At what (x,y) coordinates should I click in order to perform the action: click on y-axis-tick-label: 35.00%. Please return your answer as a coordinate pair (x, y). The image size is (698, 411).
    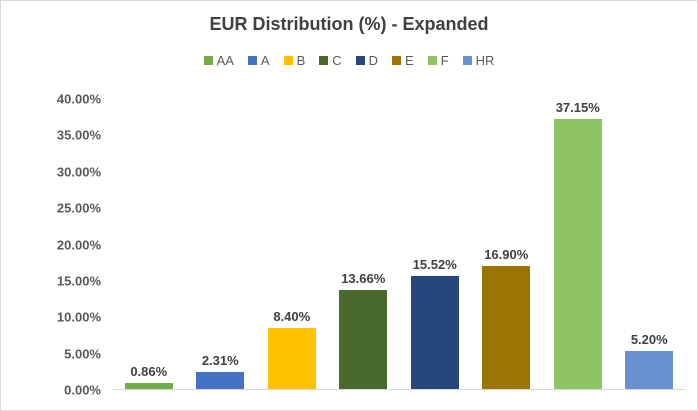
    Looking at the image, I should click on (78, 135).